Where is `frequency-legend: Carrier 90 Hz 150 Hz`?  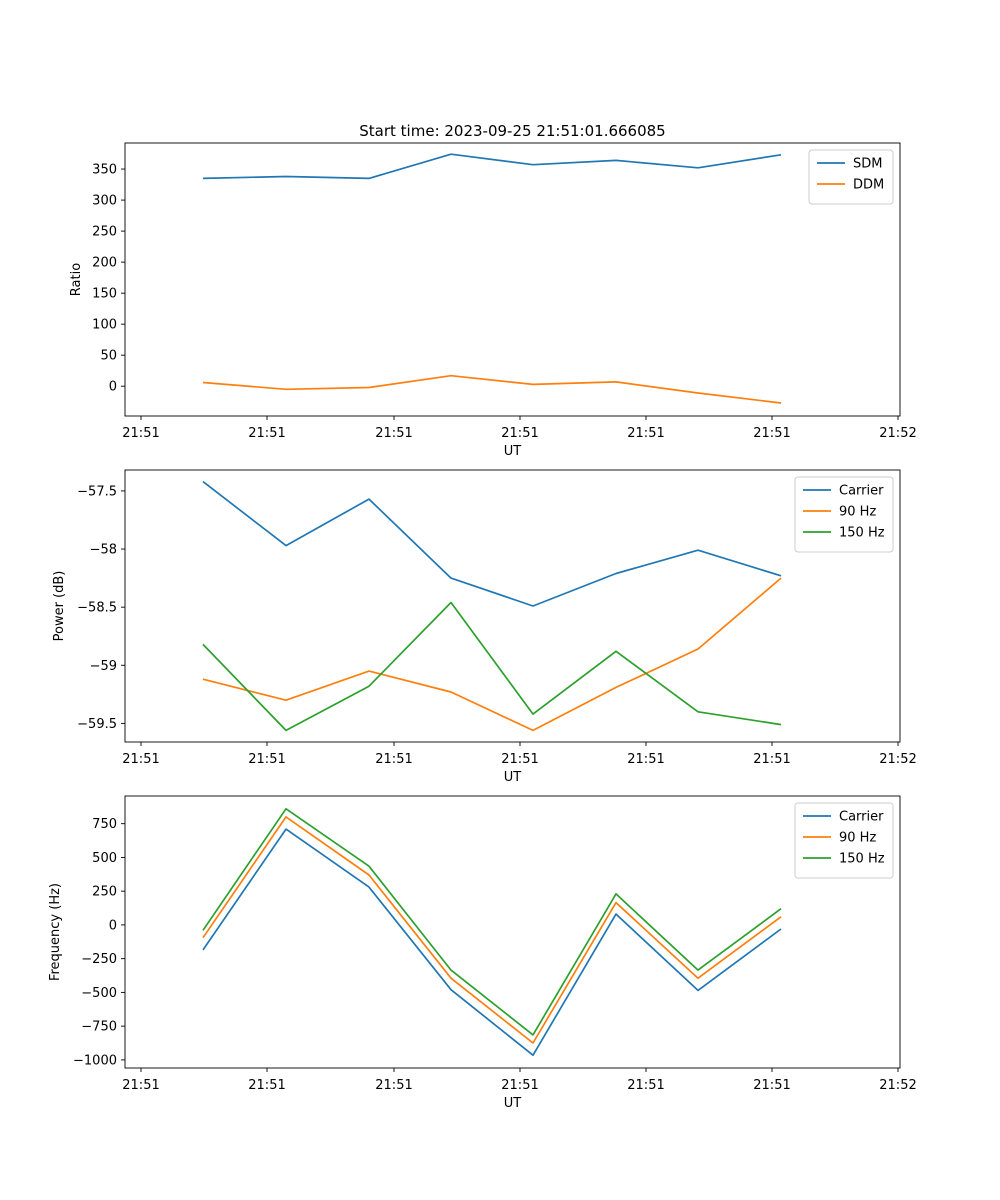 frequency-legend: Carrier 90 Hz 150 Hz is located at coordinates (844, 840).